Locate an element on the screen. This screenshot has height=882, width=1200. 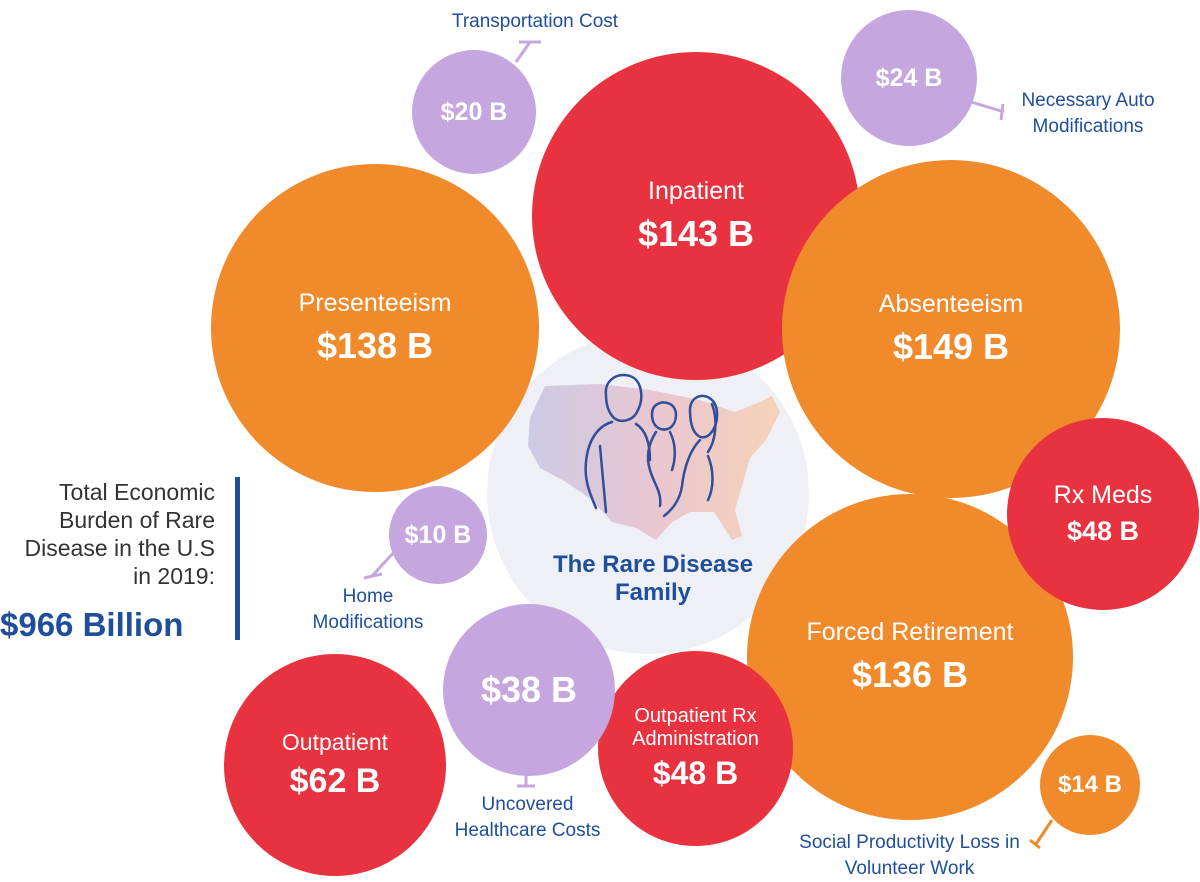
total-burden-value: $966 Billion is located at coordinates (92, 624).